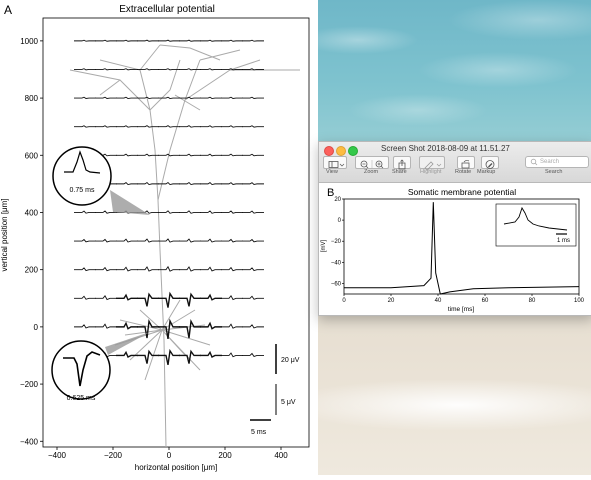  I want to click on highlight-button, so click(432, 163).